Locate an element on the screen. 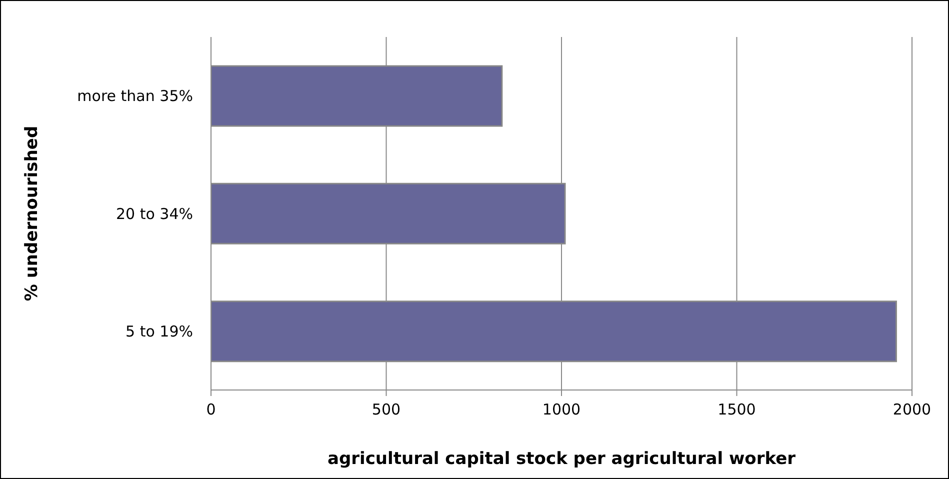  x-axis-title: agricultural capital stock per agricultural worker is located at coordinates (561, 459).